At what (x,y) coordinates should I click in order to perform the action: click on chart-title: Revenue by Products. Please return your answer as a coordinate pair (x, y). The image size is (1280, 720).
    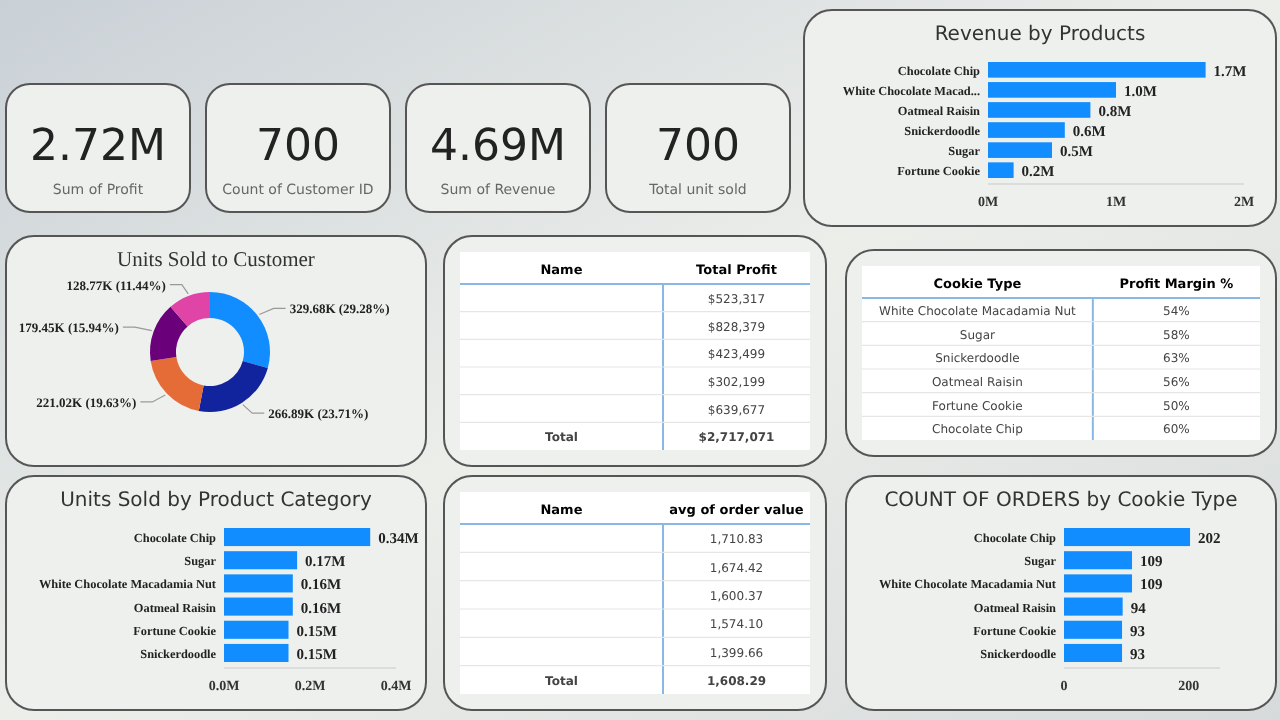
    Looking at the image, I should click on (1040, 35).